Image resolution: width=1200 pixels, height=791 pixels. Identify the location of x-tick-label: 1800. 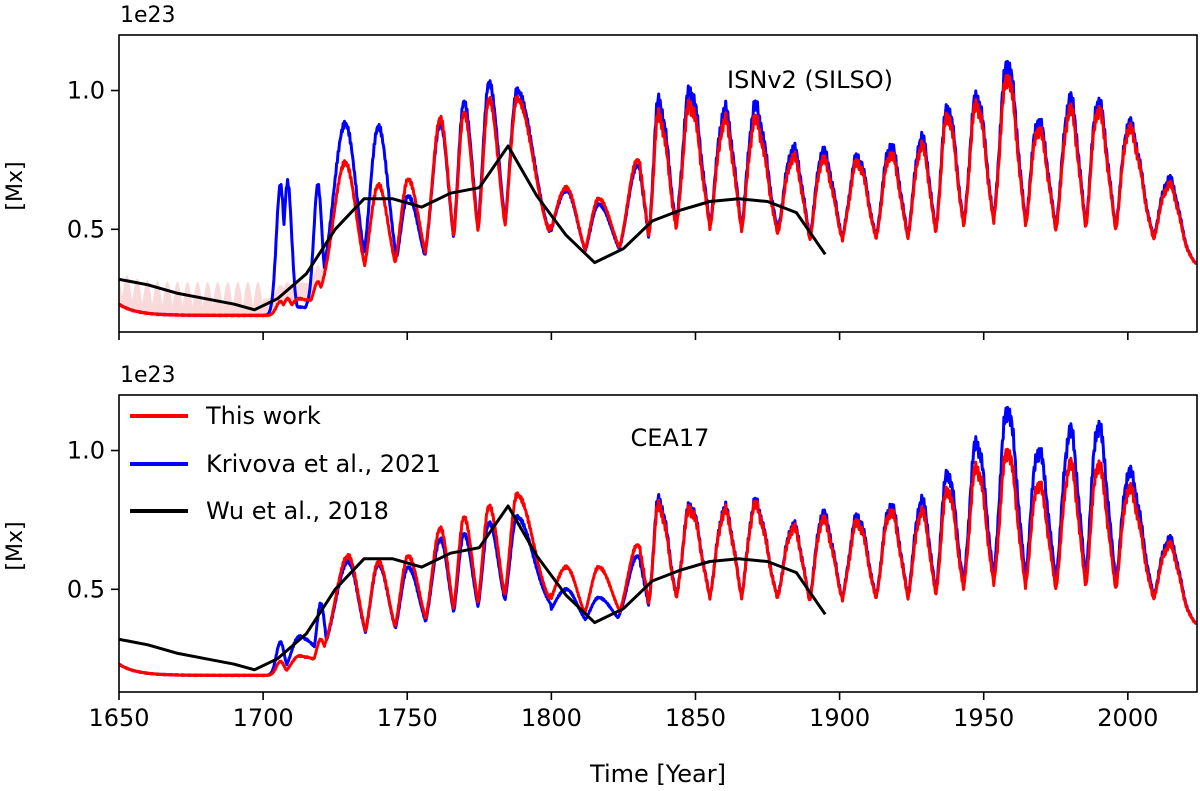
(551, 718).